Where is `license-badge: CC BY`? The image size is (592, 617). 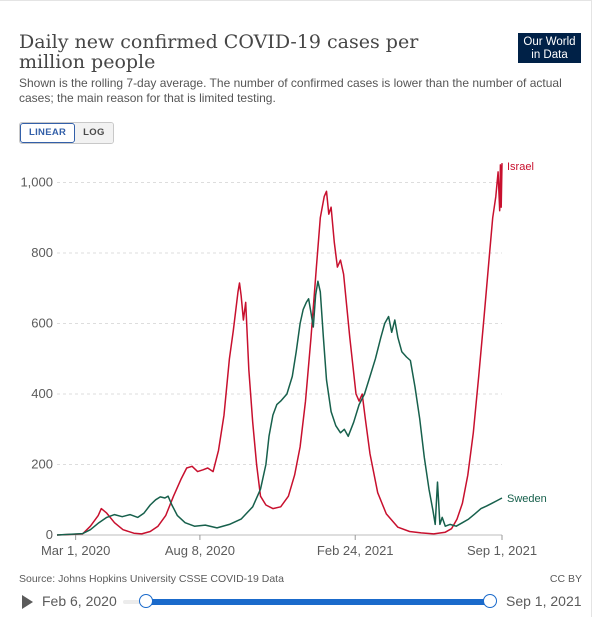
license-badge: CC BY is located at coordinates (565, 579).